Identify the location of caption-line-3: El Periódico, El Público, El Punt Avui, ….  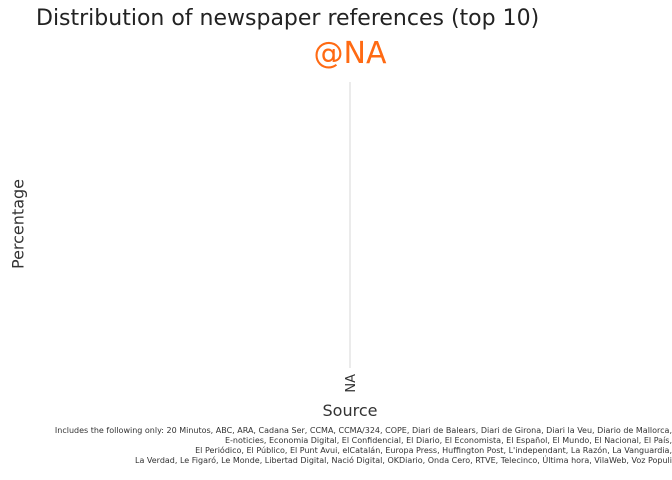
(433, 450).